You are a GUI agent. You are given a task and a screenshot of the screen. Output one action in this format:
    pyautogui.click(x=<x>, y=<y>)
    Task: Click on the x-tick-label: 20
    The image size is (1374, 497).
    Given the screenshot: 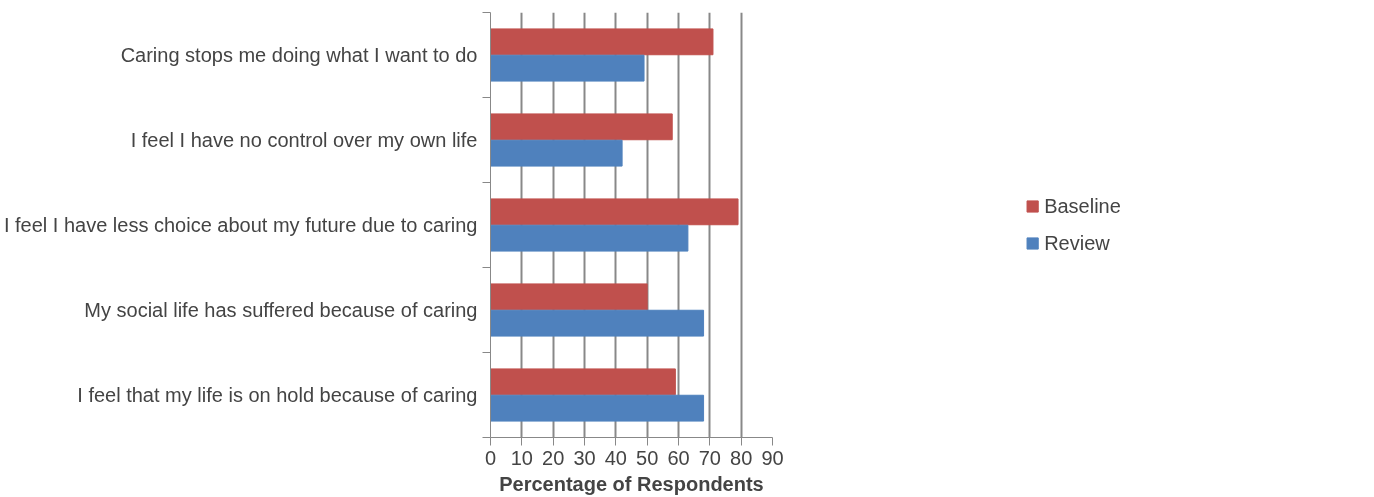 What is the action you would take?
    pyautogui.click(x=553, y=457)
    